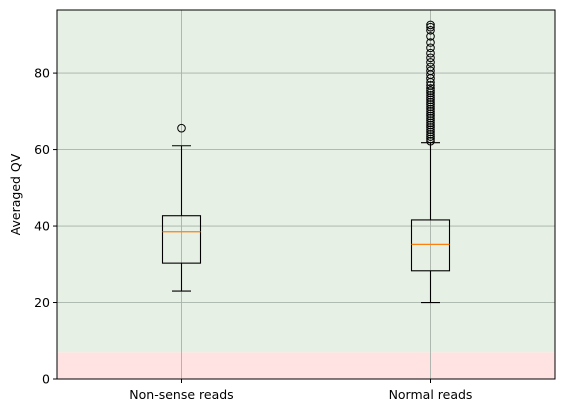  I want to click on y-axis-label: Averaged QV, so click(15, 194).